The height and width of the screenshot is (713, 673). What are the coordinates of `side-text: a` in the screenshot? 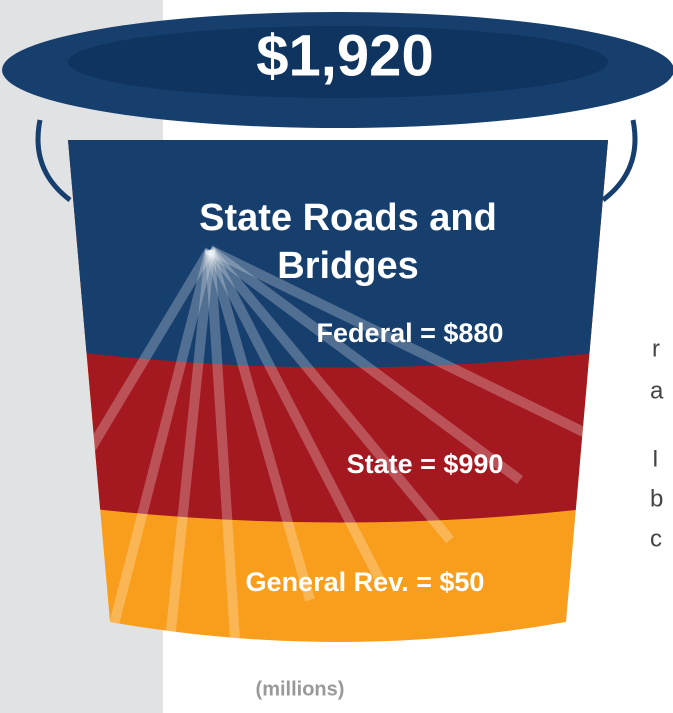 It's located at (657, 390).